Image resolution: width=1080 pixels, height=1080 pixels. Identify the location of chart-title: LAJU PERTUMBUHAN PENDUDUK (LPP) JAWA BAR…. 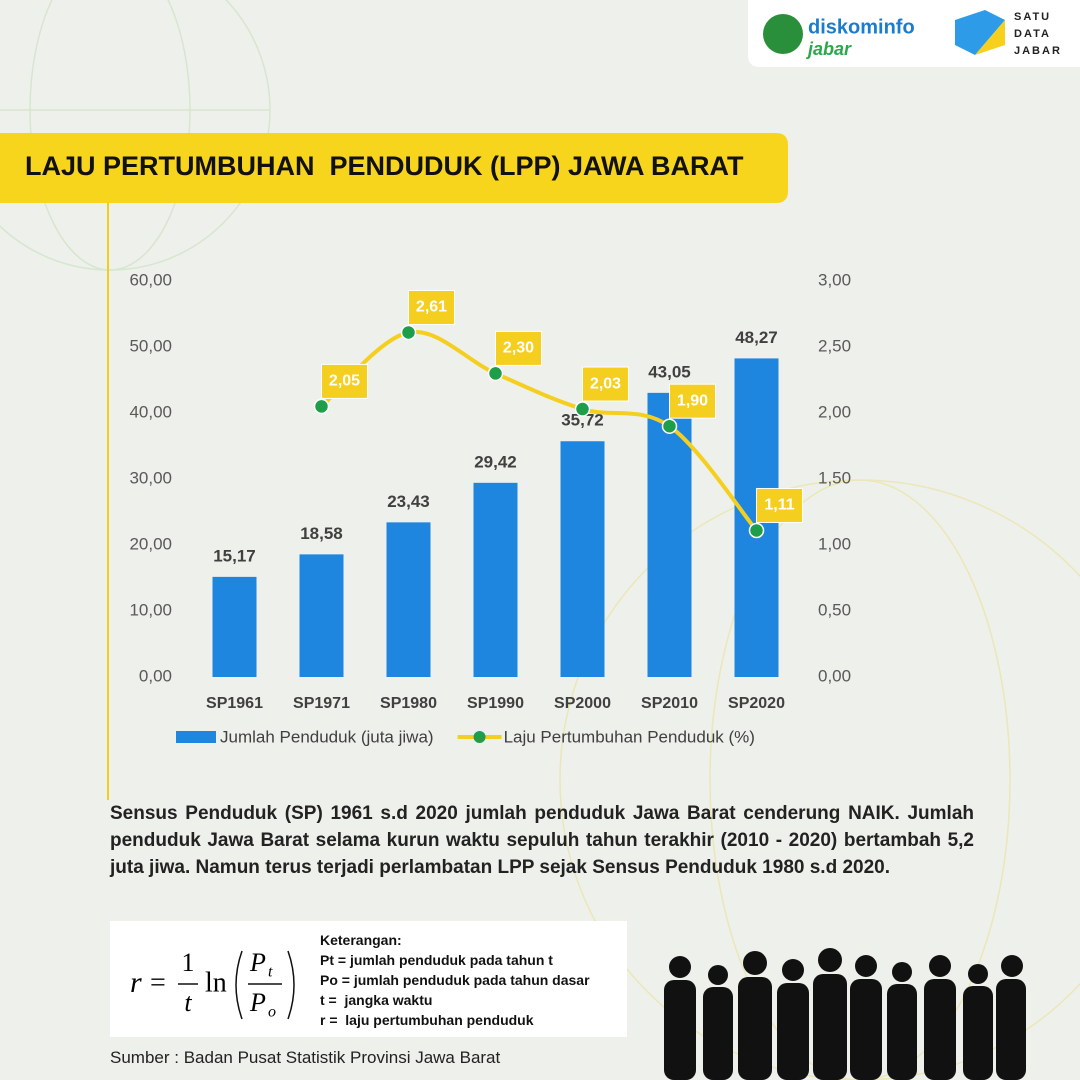
(384, 166).